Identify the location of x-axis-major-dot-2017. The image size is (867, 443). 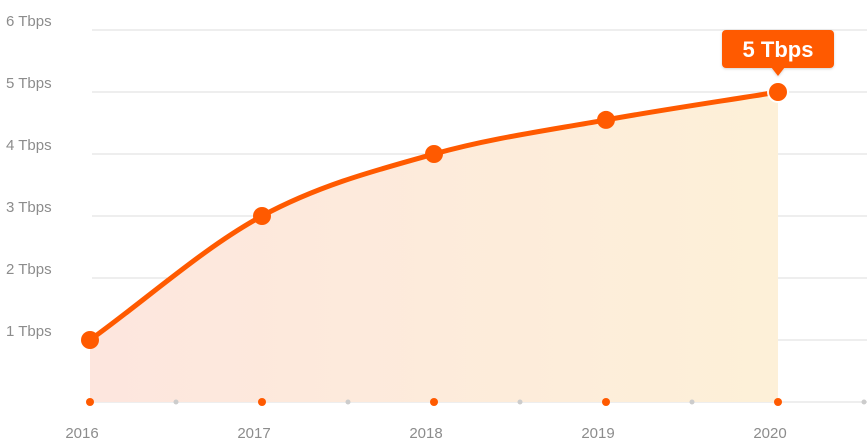
(262, 402).